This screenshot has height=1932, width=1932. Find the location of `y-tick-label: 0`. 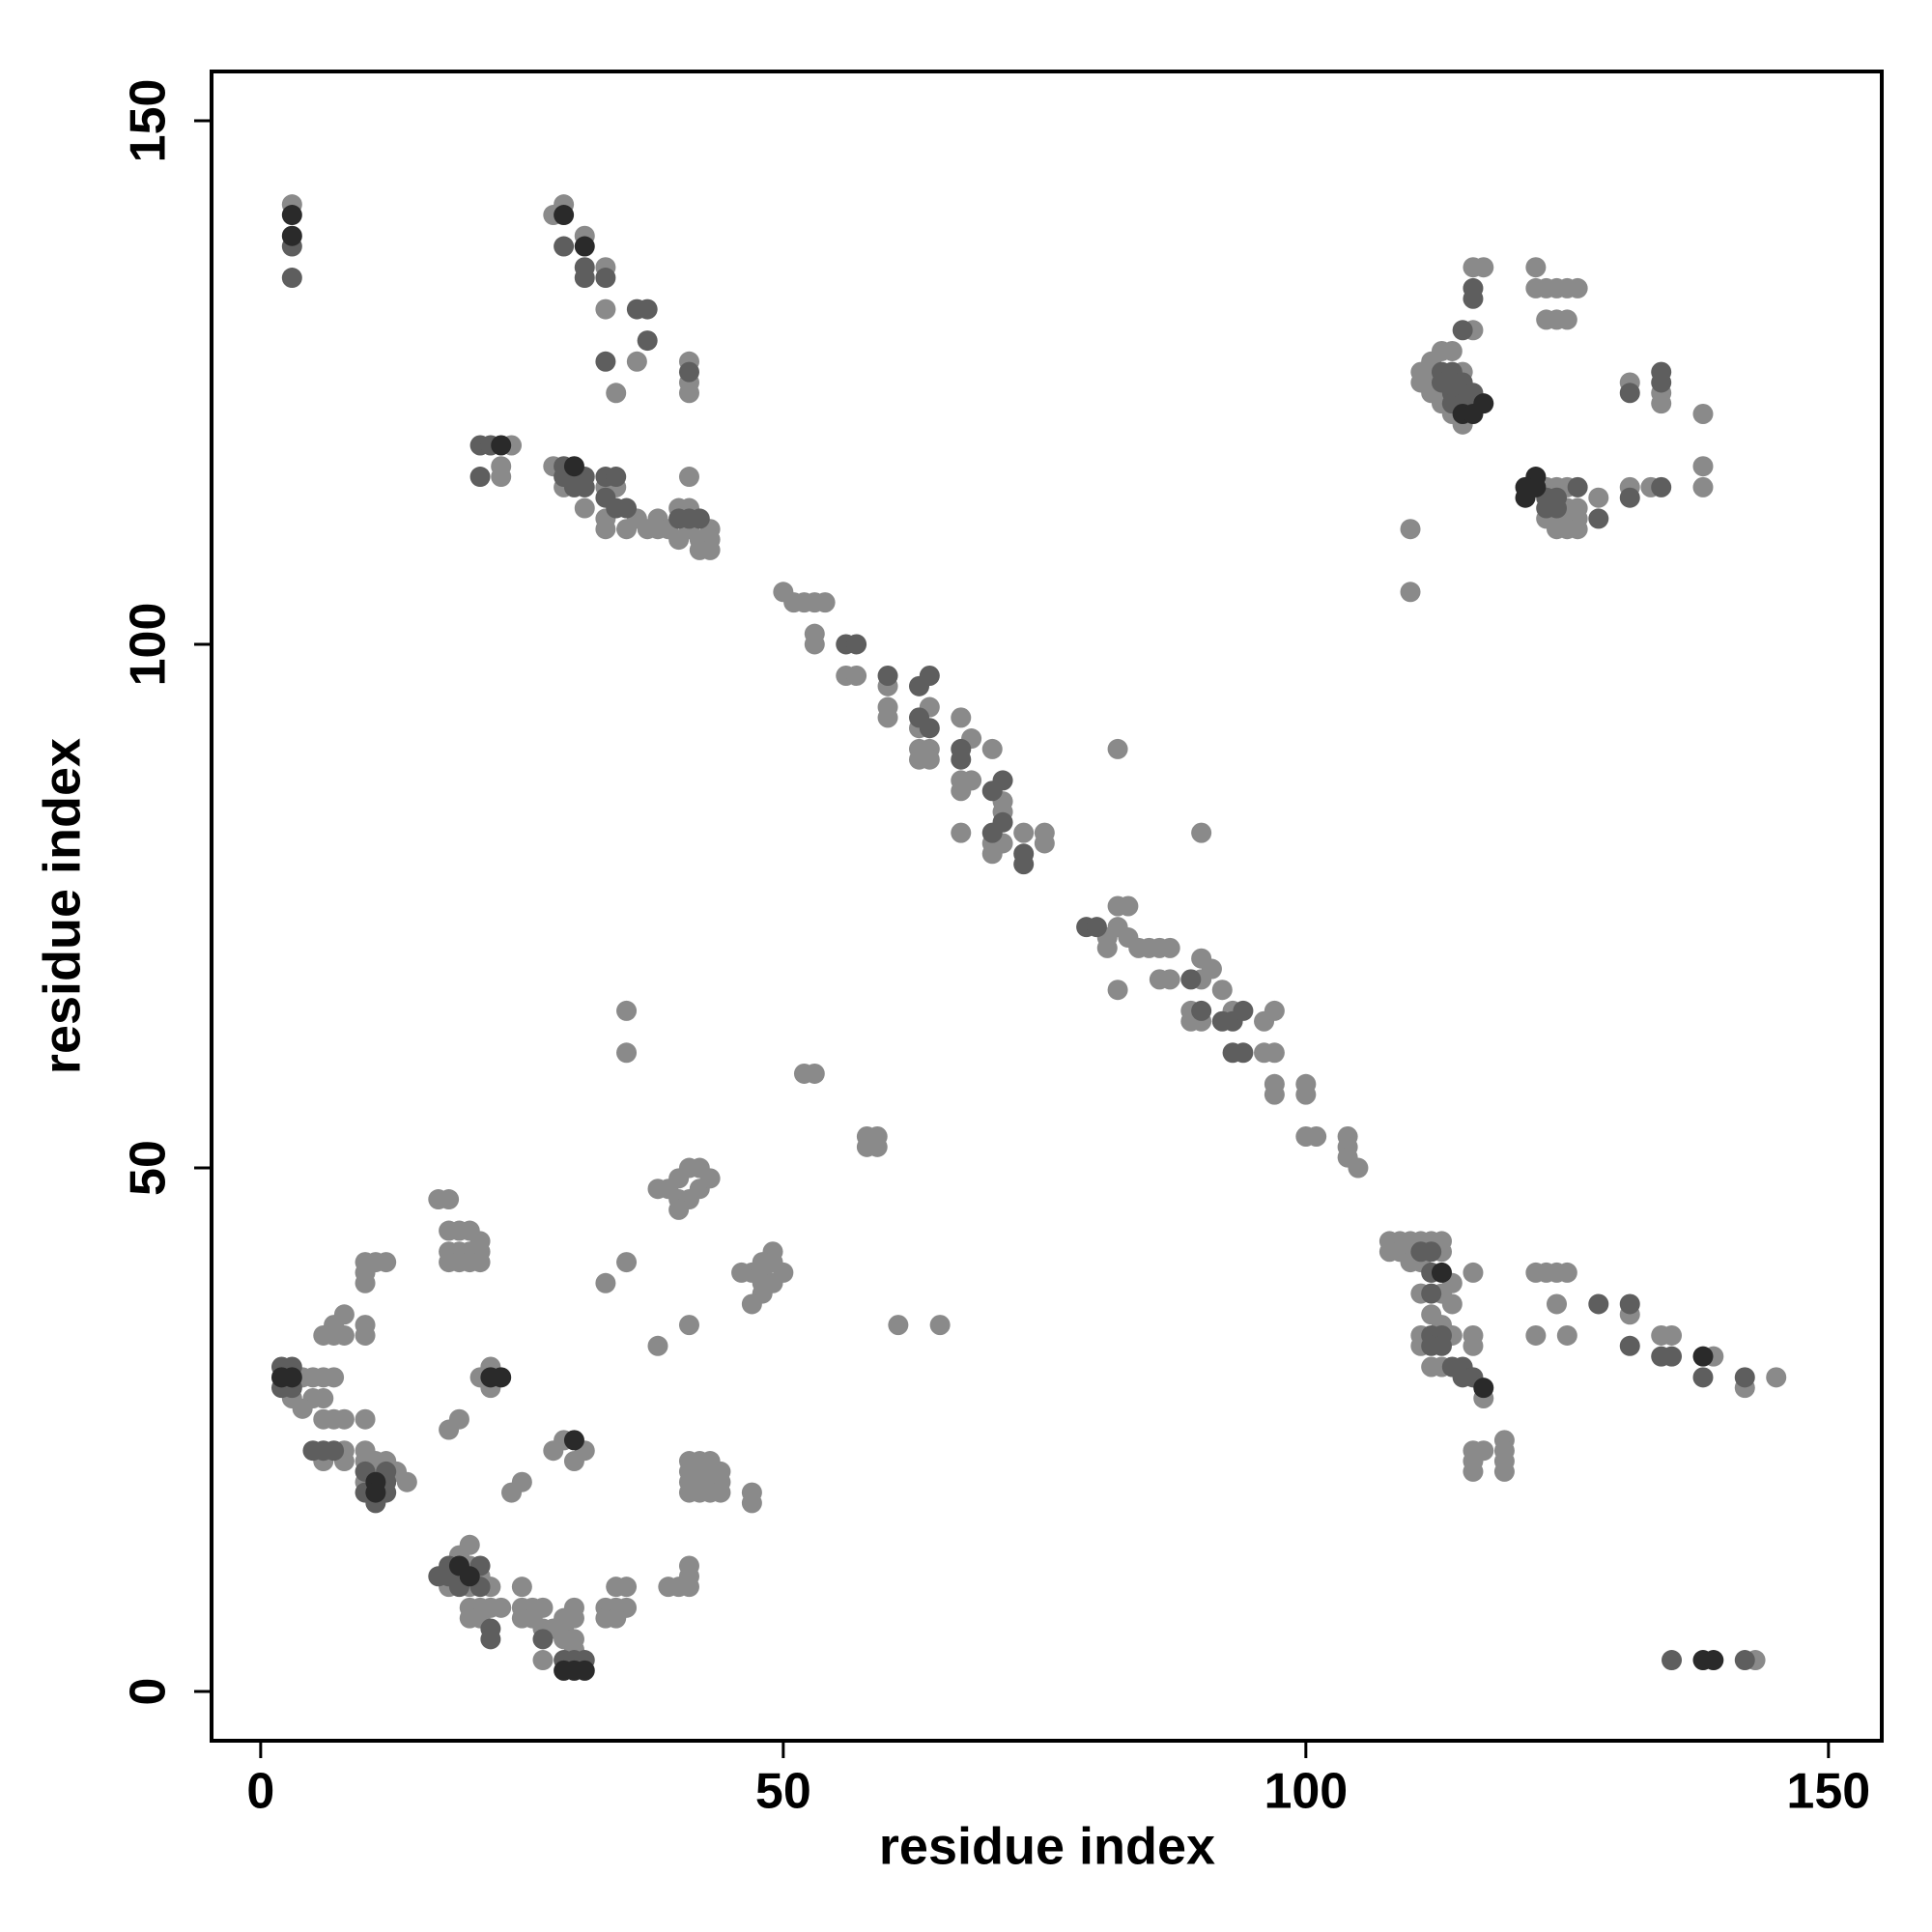

y-tick-label: 0 is located at coordinates (149, 1692).